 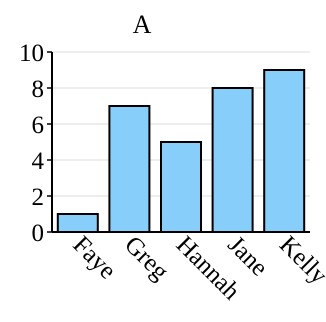 What do you see at coordinates (38, 233) in the screenshot?
I see `y-tick-label: 0` at bounding box center [38, 233].